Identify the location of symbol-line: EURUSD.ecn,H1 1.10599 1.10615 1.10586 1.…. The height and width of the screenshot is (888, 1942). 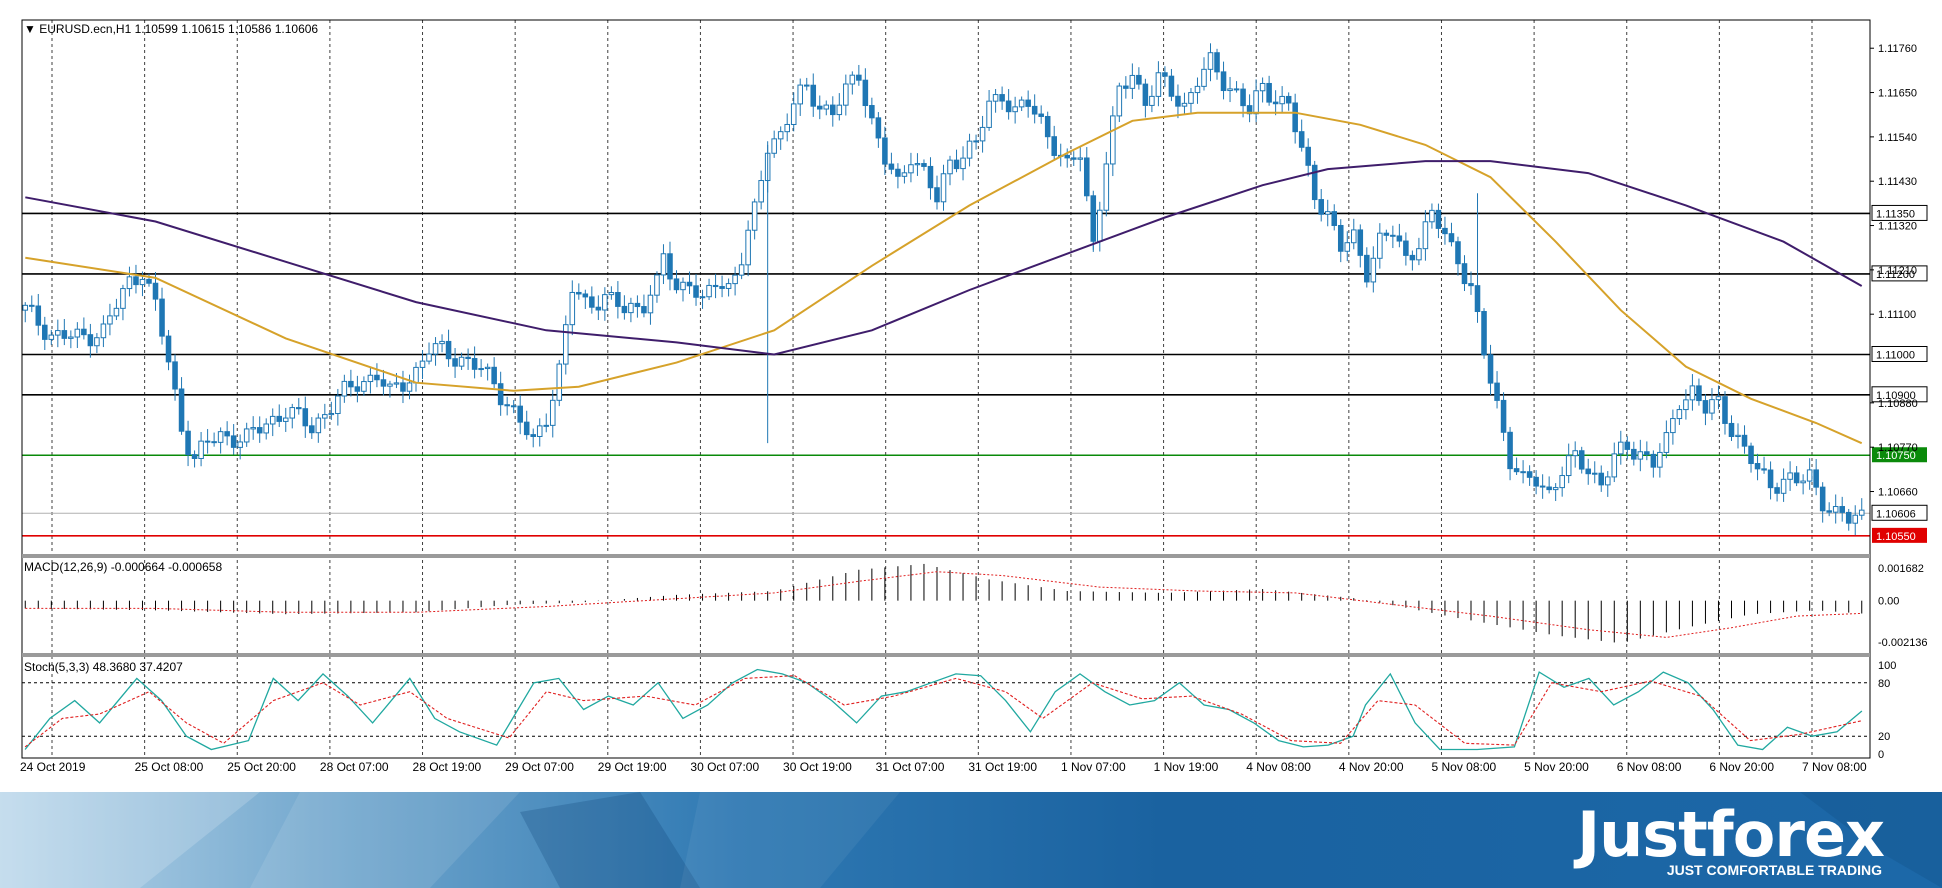
(179, 29).